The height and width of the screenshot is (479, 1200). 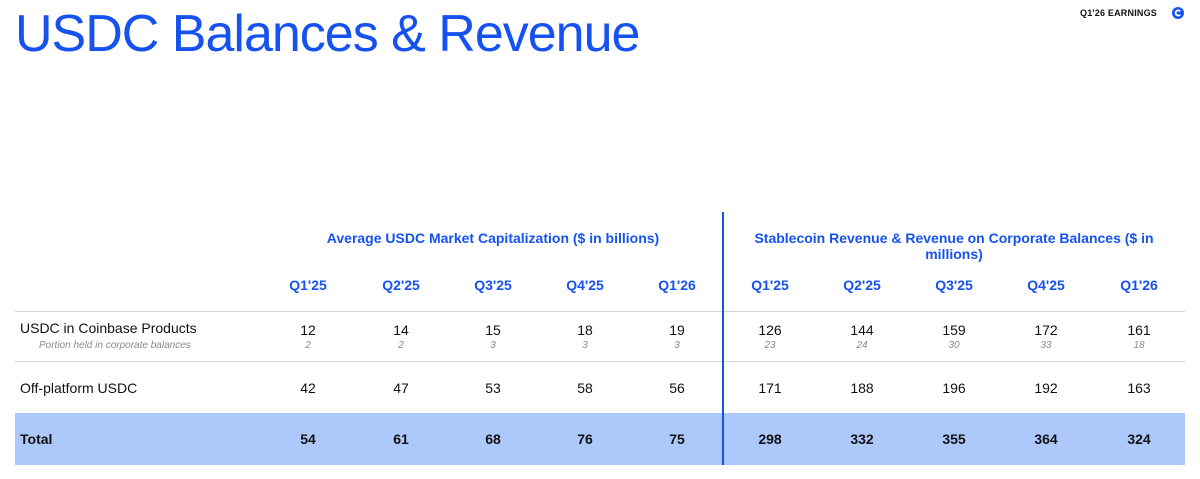 What do you see at coordinates (115, 345) in the screenshot?
I see `row-sublabel: Portion held in corporate balances` at bounding box center [115, 345].